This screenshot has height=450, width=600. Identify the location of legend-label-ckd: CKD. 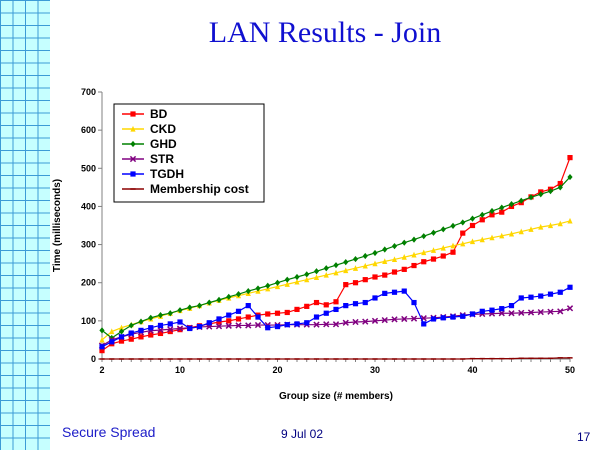
(163, 129).